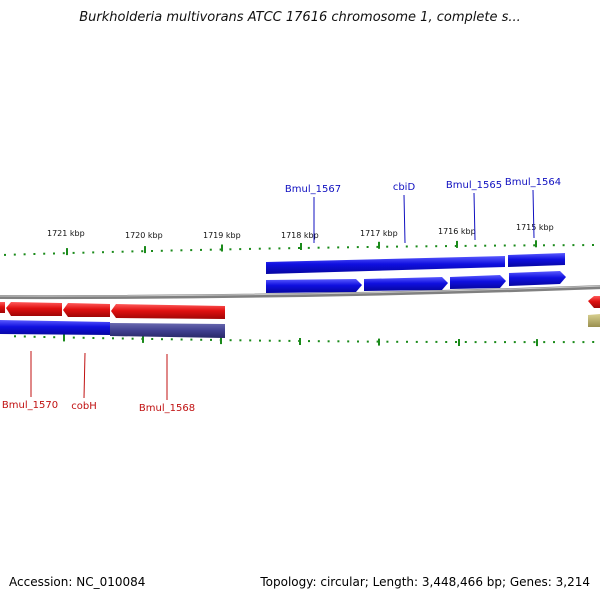 Image resolution: width=600 pixels, height=600 pixels. What do you see at coordinates (83, 406) in the screenshot?
I see `gene-label-text: cobH` at bounding box center [83, 406].